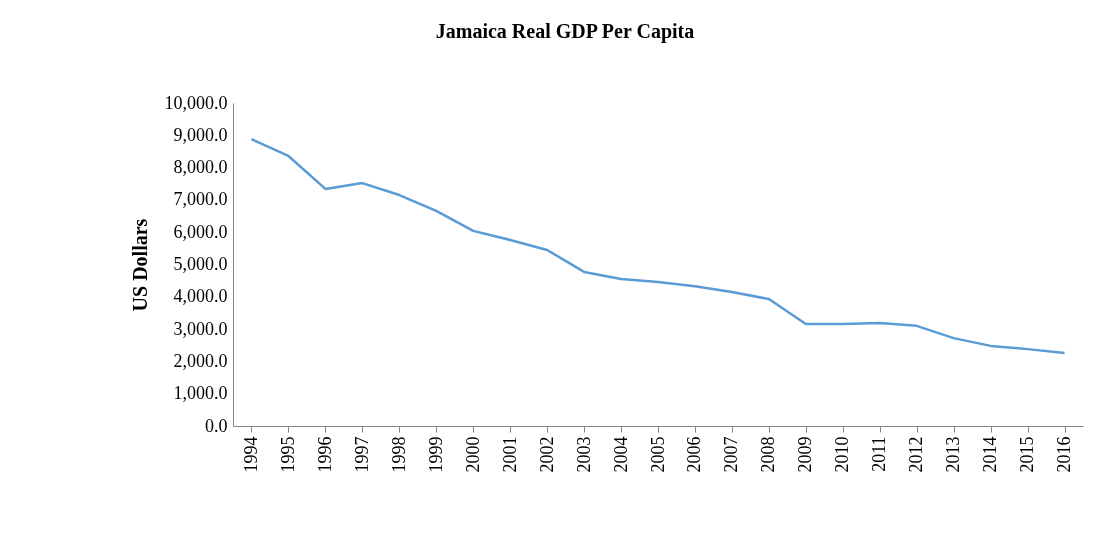 The image size is (1113, 558). I want to click on x-tick-label: 2003, so click(583, 454).